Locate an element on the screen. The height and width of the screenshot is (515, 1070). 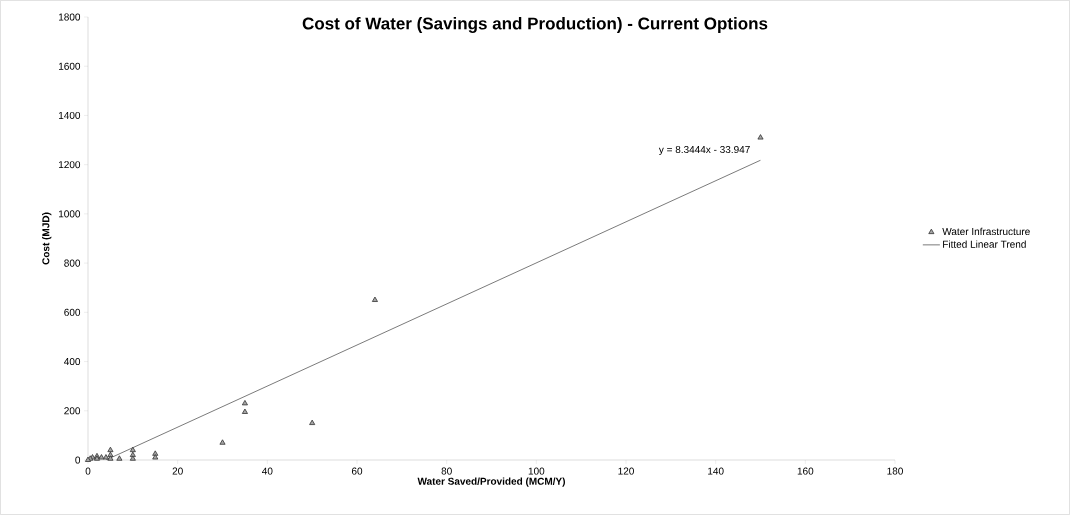
x-axis-title: Water Saved/Provided (MCM/Y) is located at coordinates (491, 482).